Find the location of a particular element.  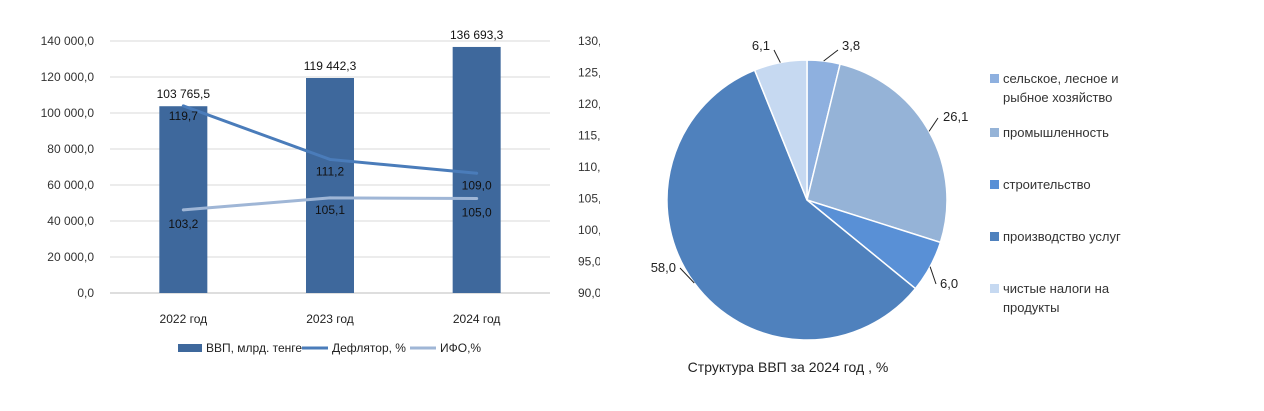

right-axis-tick-label: 115,0 is located at coordinates (589, 136).